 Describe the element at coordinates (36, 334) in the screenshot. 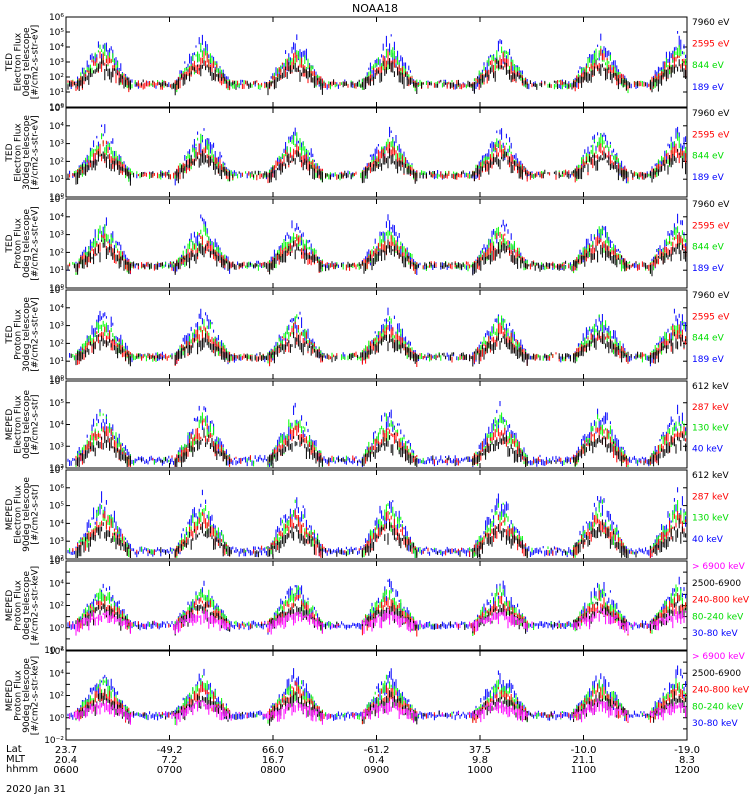

I see `panel-4-ylabel-line: [#/cm2-s-str-eV]` at that location.